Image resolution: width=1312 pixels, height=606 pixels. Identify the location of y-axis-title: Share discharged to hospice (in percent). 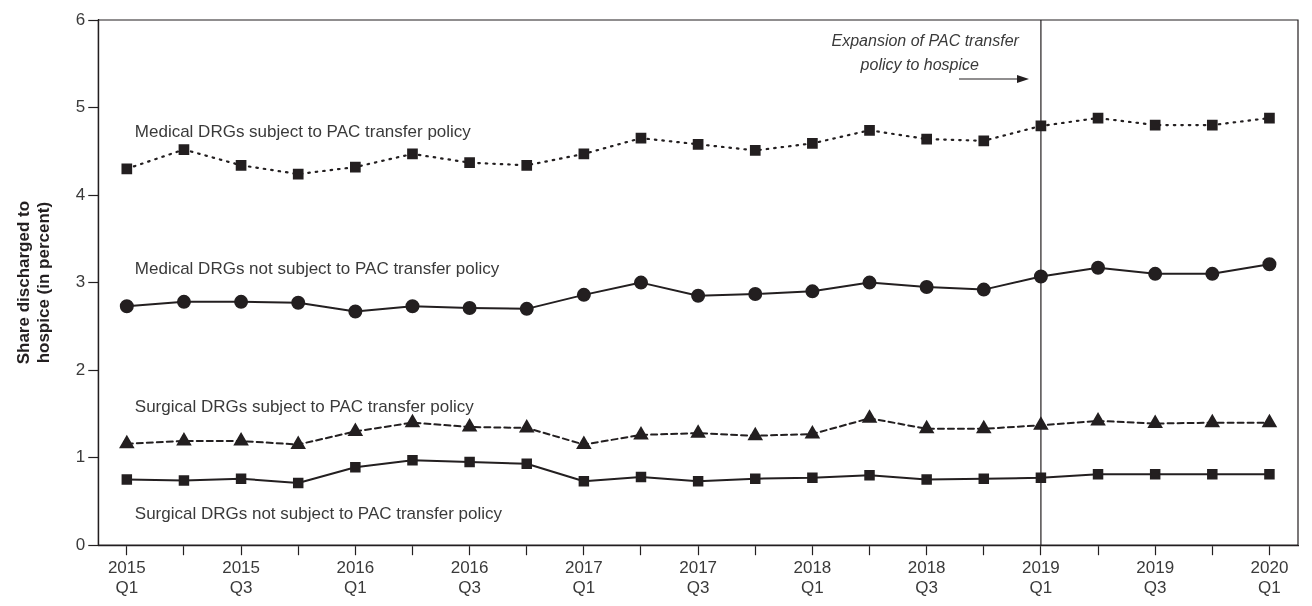
(33, 282).